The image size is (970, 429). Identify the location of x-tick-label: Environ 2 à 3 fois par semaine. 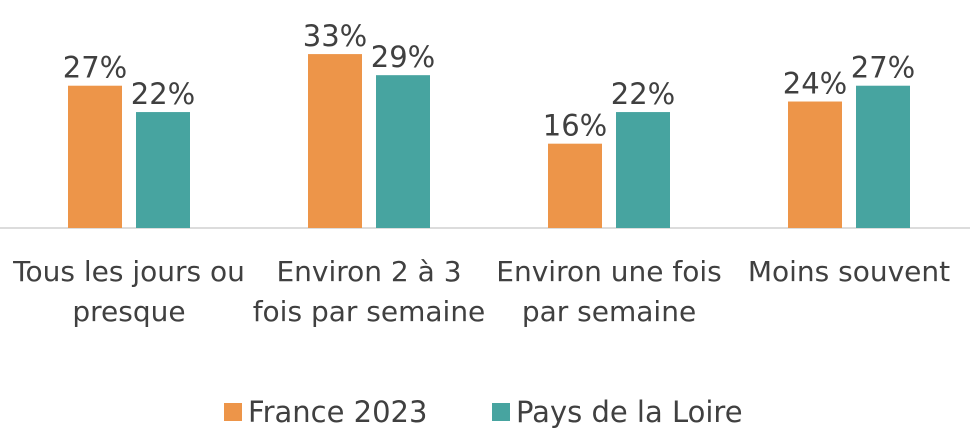
(369, 291).